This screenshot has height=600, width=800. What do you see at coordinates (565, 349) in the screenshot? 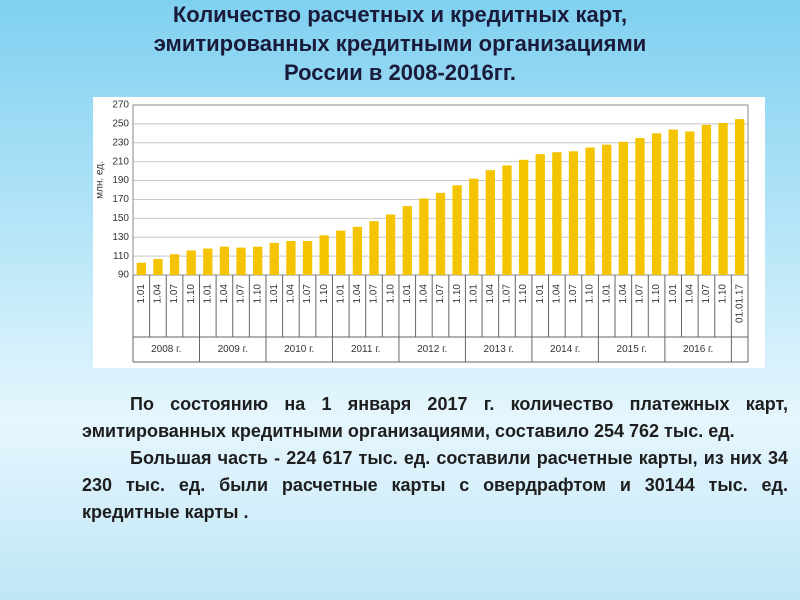
I see `year-group-label: 2014 г.` at bounding box center [565, 349].